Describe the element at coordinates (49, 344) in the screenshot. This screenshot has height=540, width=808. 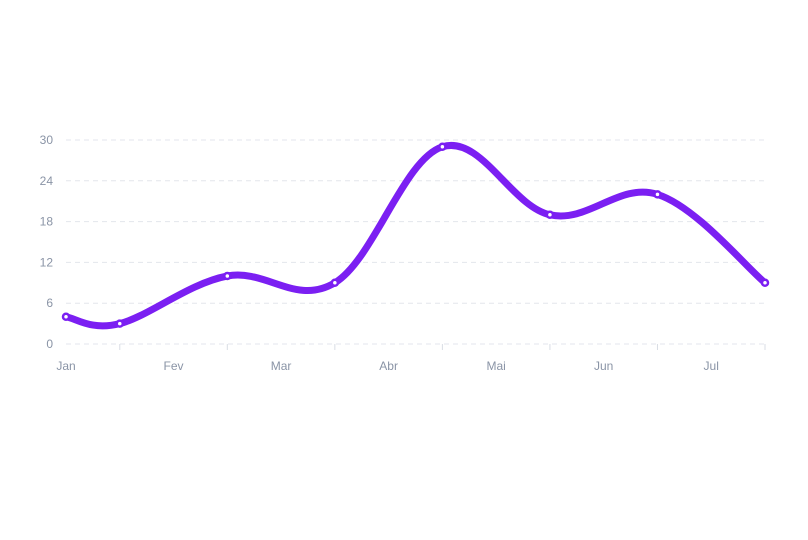
I see `y-tick-label-0: 0` at that location.